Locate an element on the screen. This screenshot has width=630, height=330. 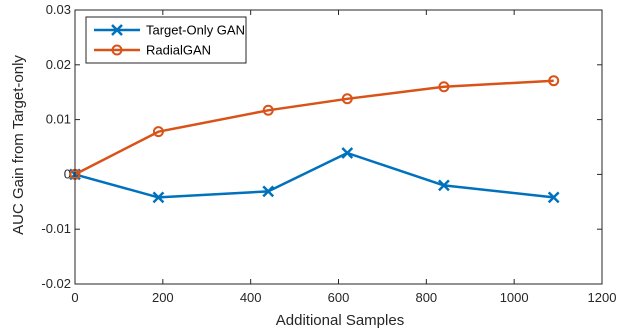
y-tick-label: 0.01 is located at coordinates (58, 119).